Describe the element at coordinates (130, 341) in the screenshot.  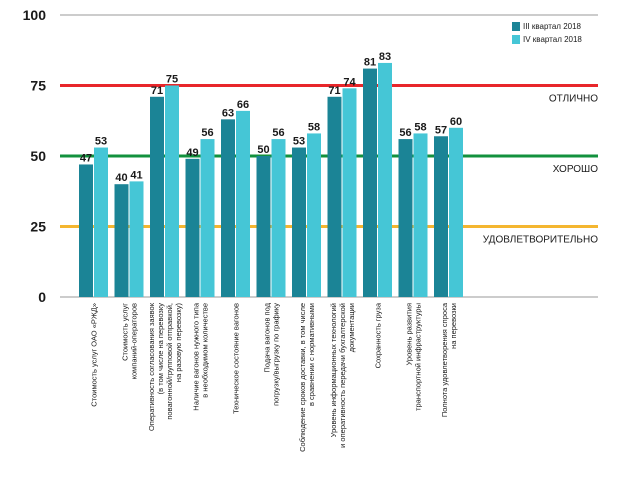
I see `category-label: Стоимость услугкомпаний-операторов` at that location.